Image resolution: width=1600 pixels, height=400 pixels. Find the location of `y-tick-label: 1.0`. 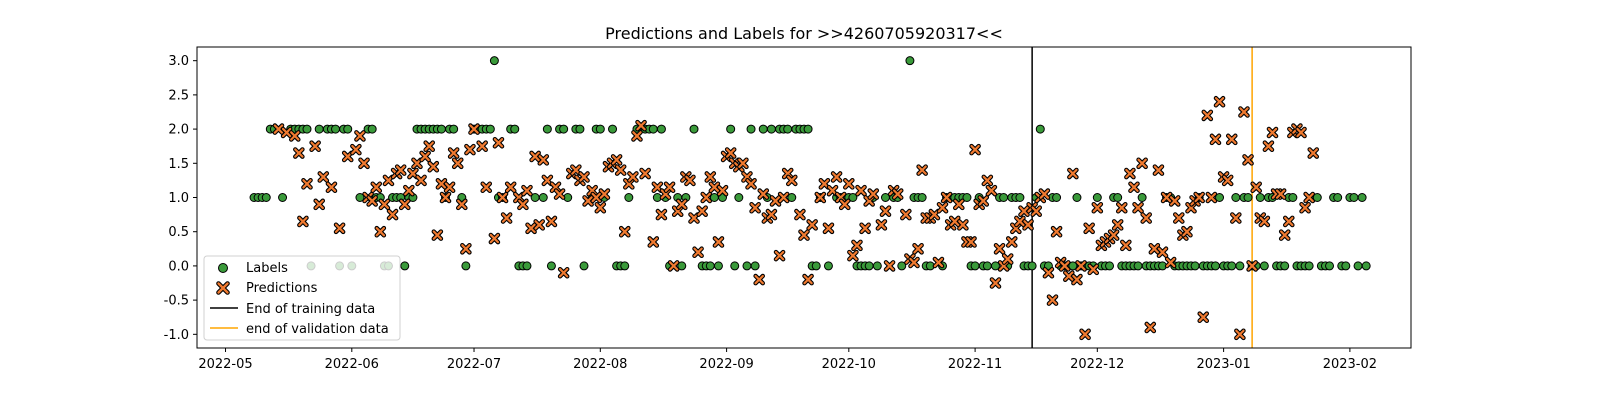

y-tick-label: 1.0 is located at coordinates (178, 198).